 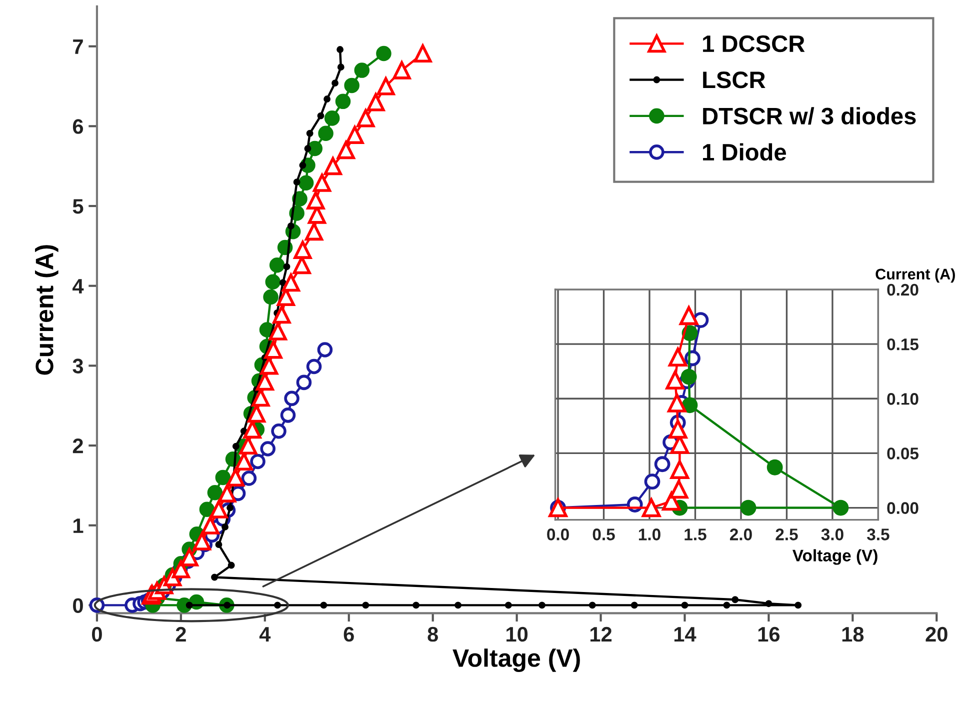 What do you see at coordinates (78, 126) in the screenshot?
I see `y-tick-label: 6` at bounding box center [78, 126].